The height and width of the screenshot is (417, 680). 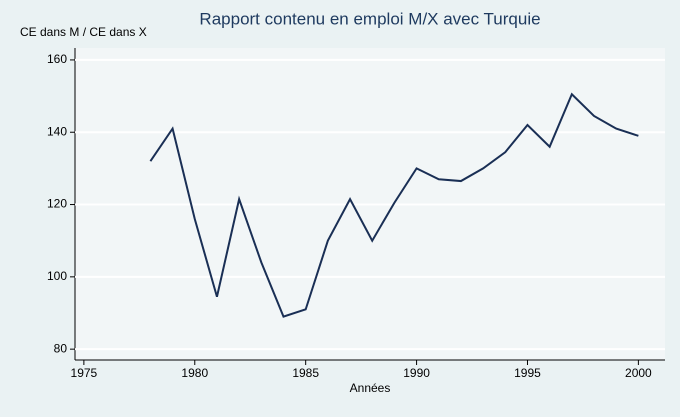 I want to click on y-tick-label: 140, so click(x=57, y=131).